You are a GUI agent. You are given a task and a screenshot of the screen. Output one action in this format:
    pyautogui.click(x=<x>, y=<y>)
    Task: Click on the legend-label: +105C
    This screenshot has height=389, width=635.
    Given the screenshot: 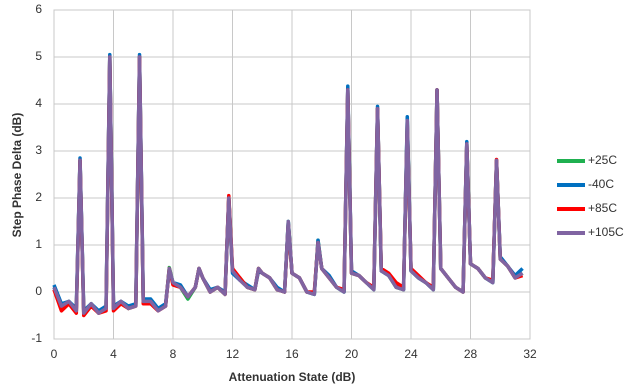 What is the action you would take?
    pyautogui.click(x=606, y=232)
    